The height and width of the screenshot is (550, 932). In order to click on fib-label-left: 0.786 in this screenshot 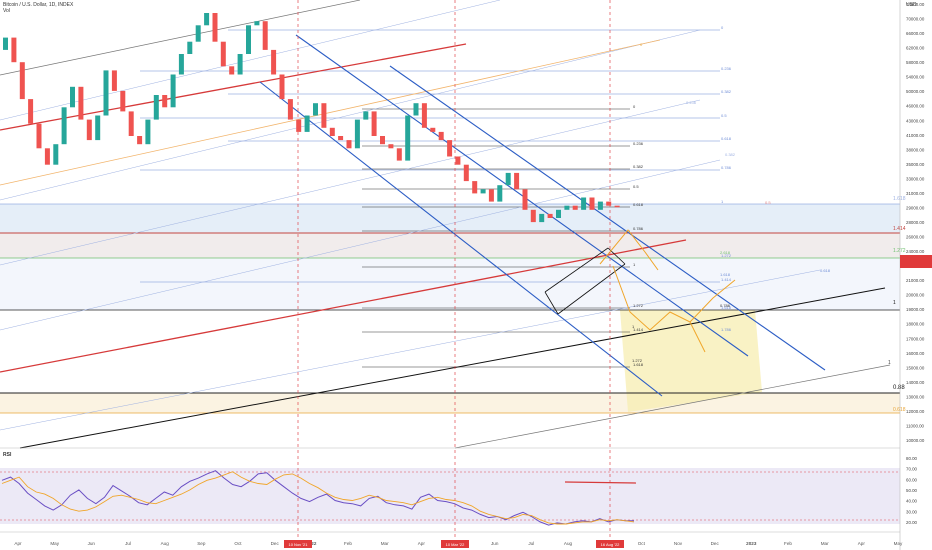, I will do `click(638, 228)`.